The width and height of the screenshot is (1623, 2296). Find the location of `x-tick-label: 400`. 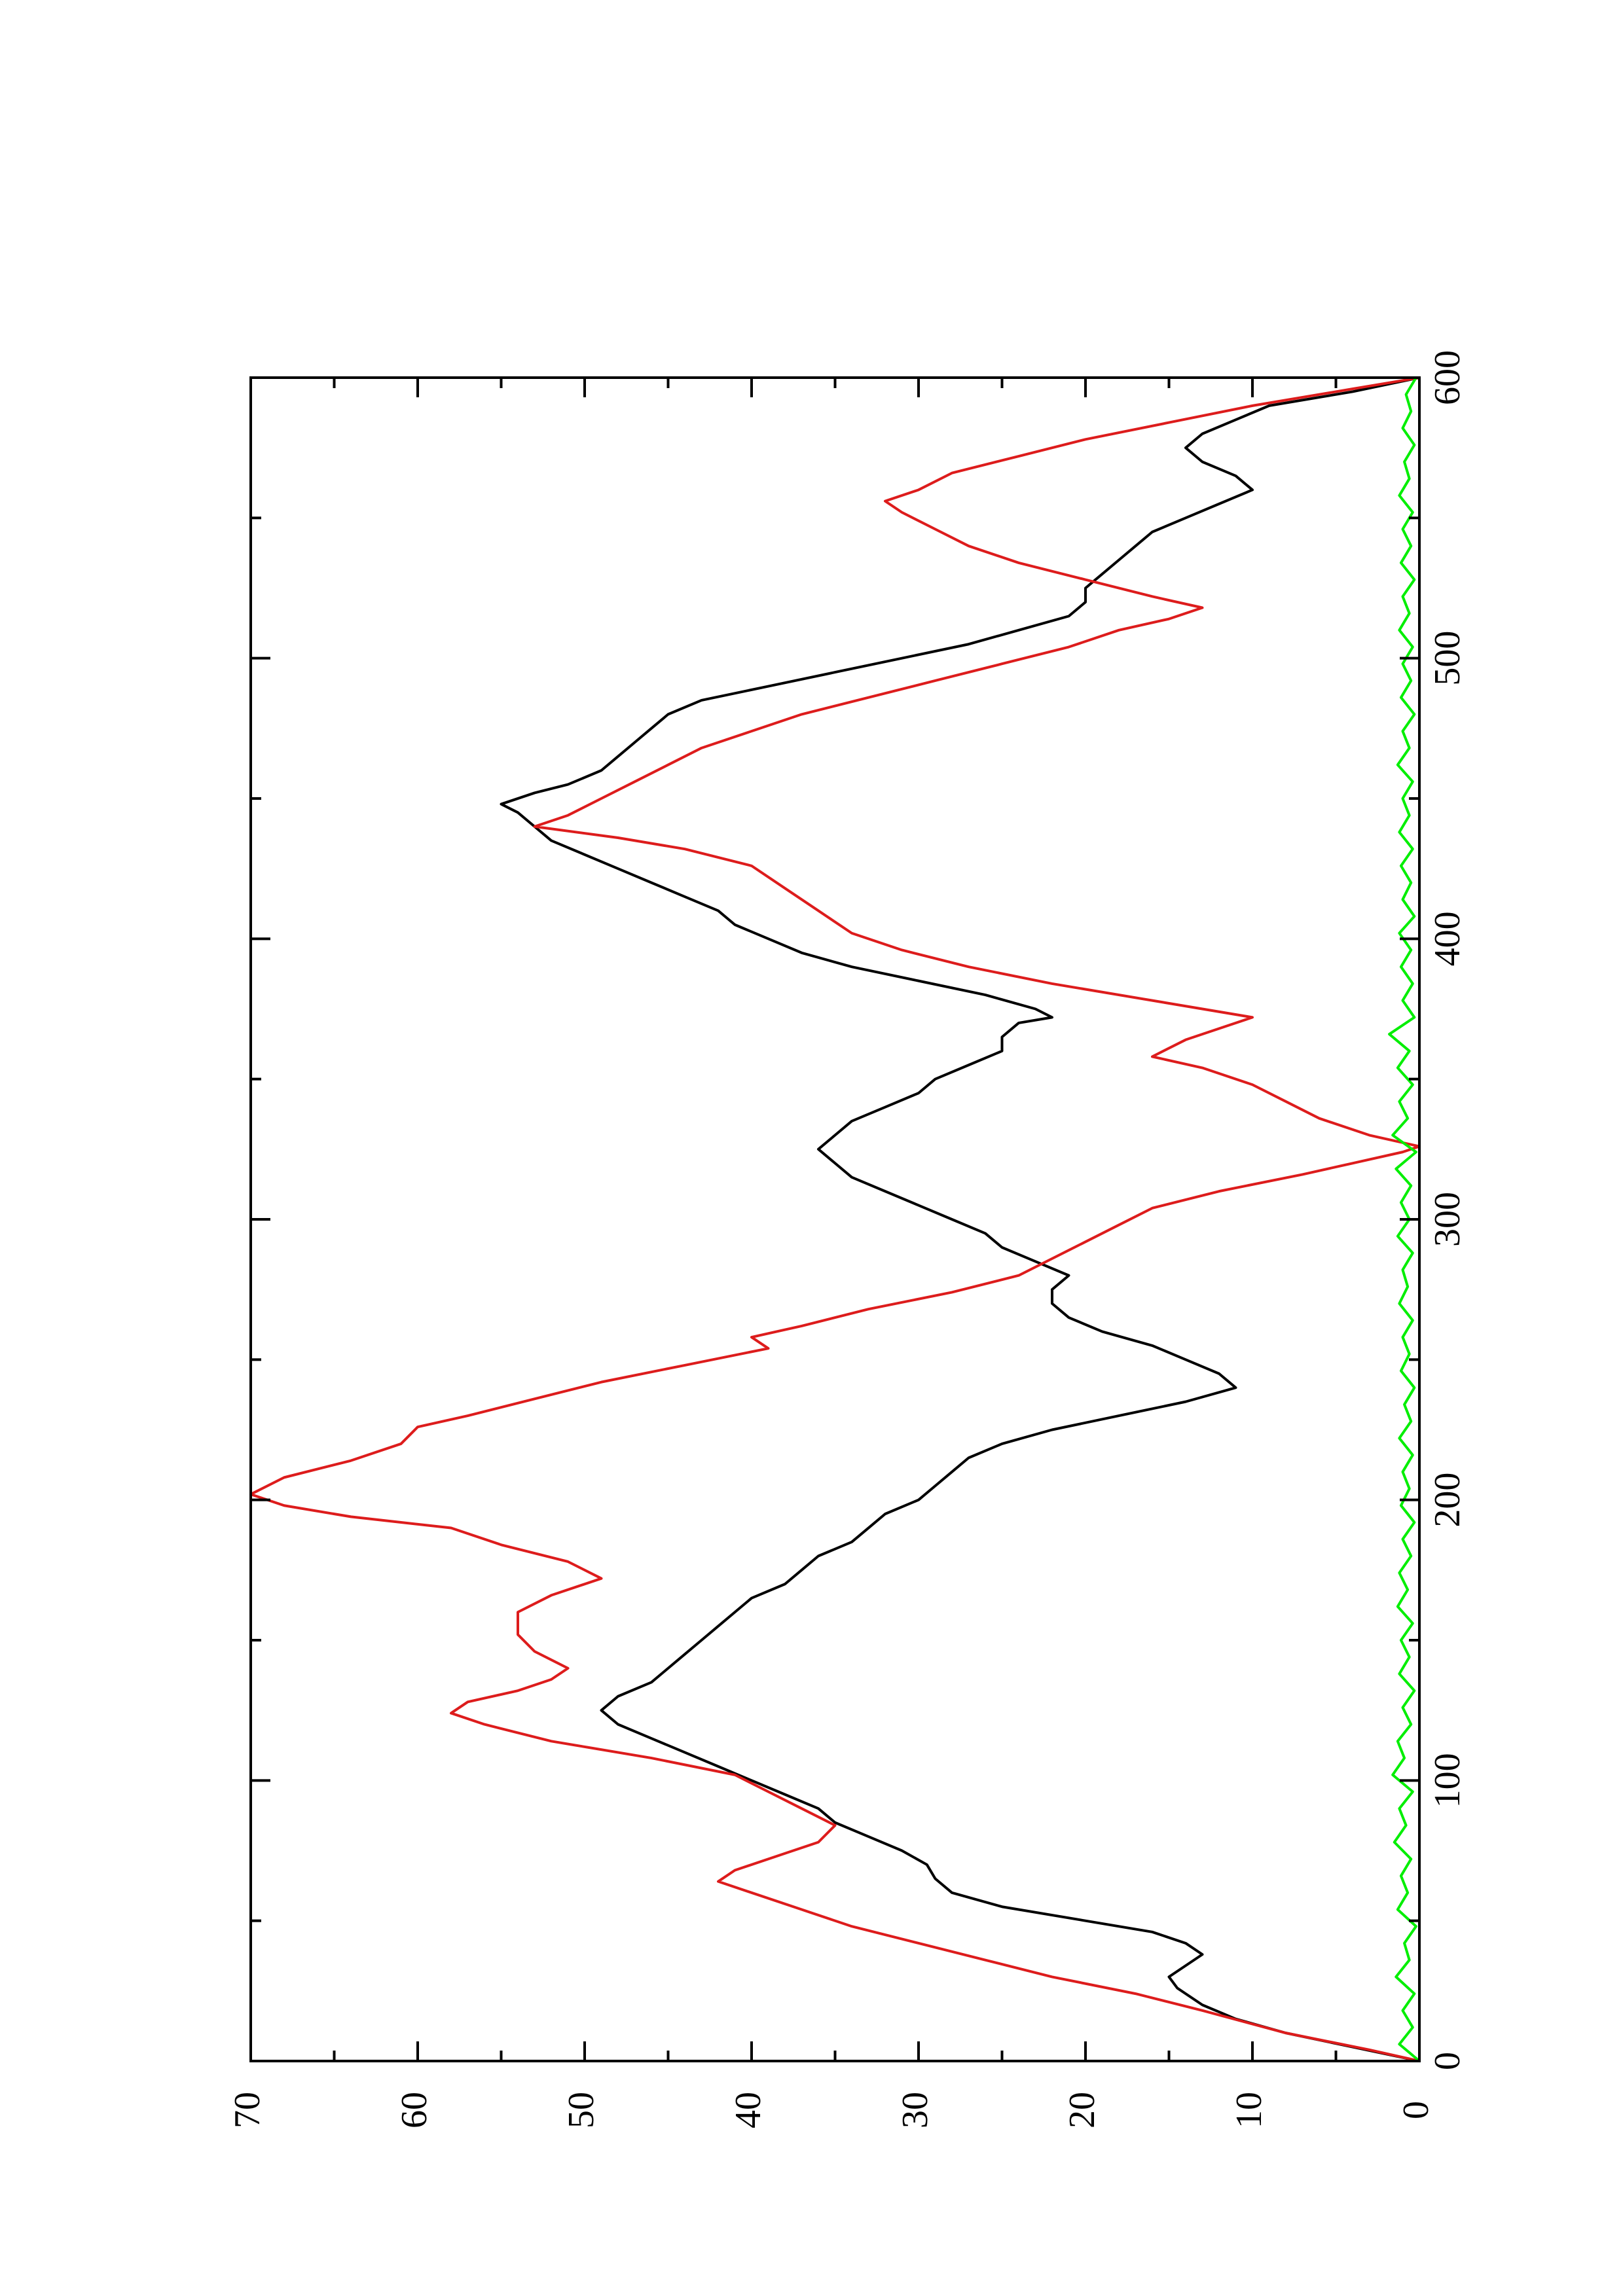

x-tick-label: 400 is located at coordinates (1447, 938).